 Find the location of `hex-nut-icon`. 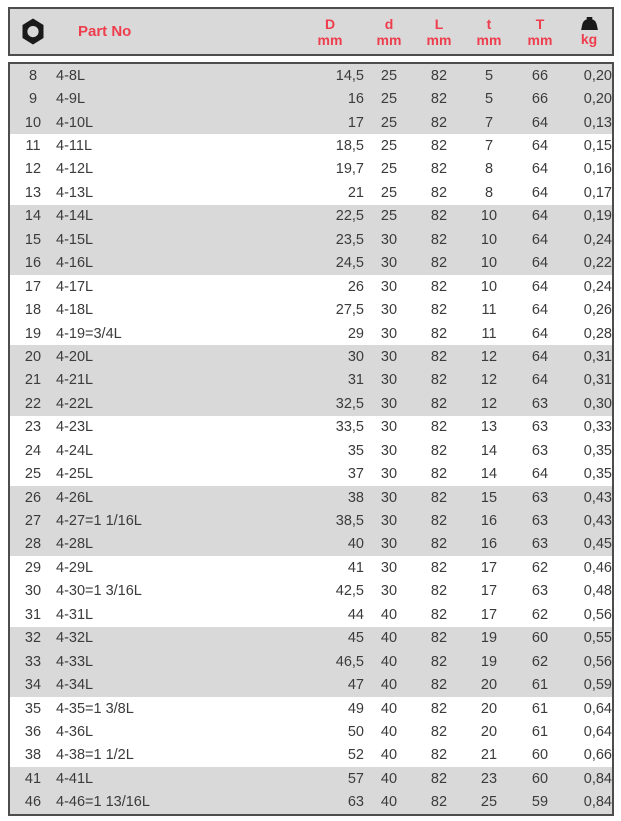

hex-nut-icon is located at coordinates (33, 31).